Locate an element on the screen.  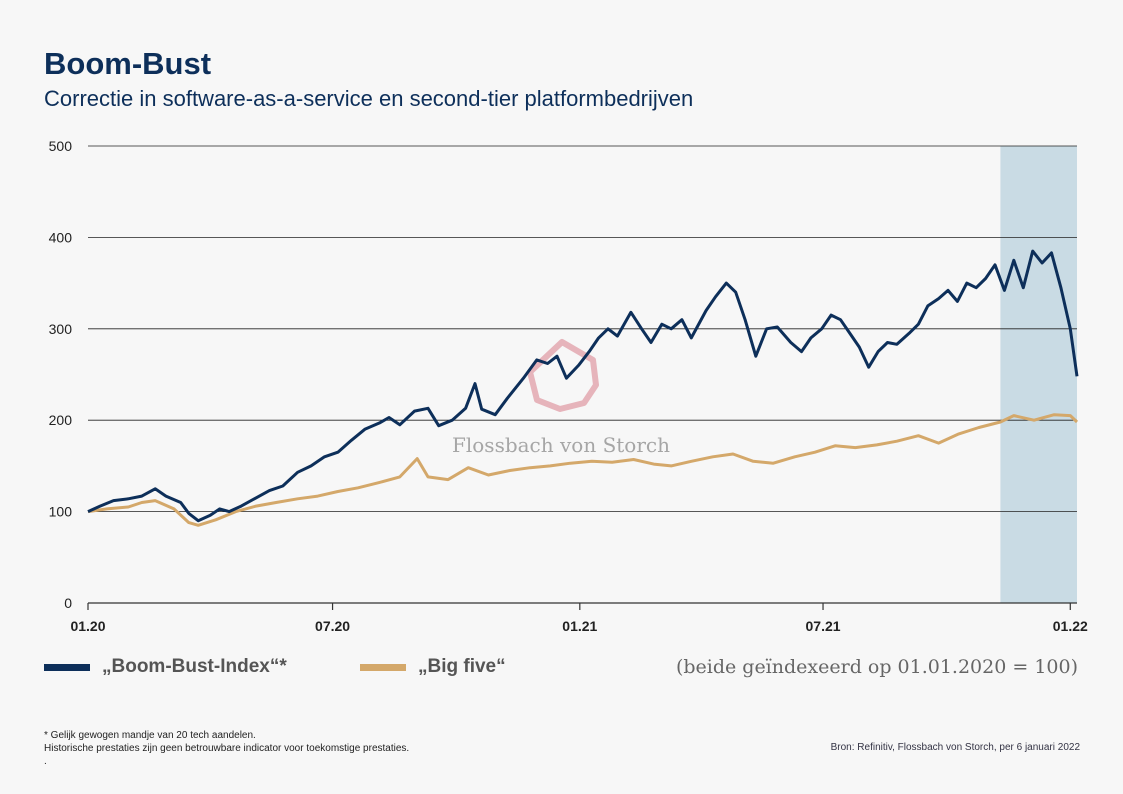
x-tick-label: 01.20 is located at coordinates (87, 626).